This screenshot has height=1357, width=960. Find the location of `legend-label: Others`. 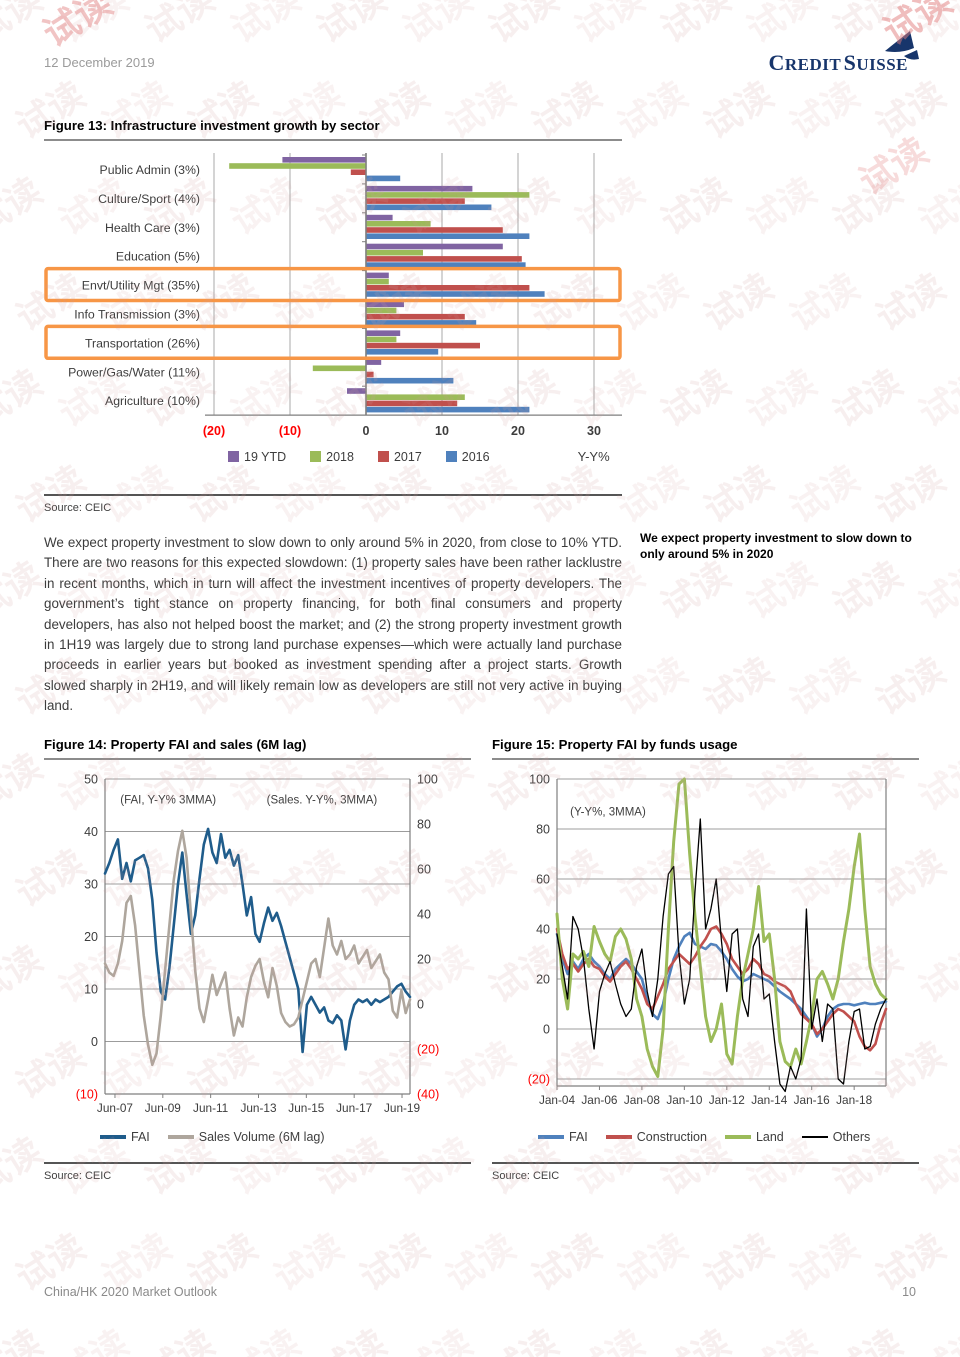

legend-label: Others is located at coordinates (851, 1137).